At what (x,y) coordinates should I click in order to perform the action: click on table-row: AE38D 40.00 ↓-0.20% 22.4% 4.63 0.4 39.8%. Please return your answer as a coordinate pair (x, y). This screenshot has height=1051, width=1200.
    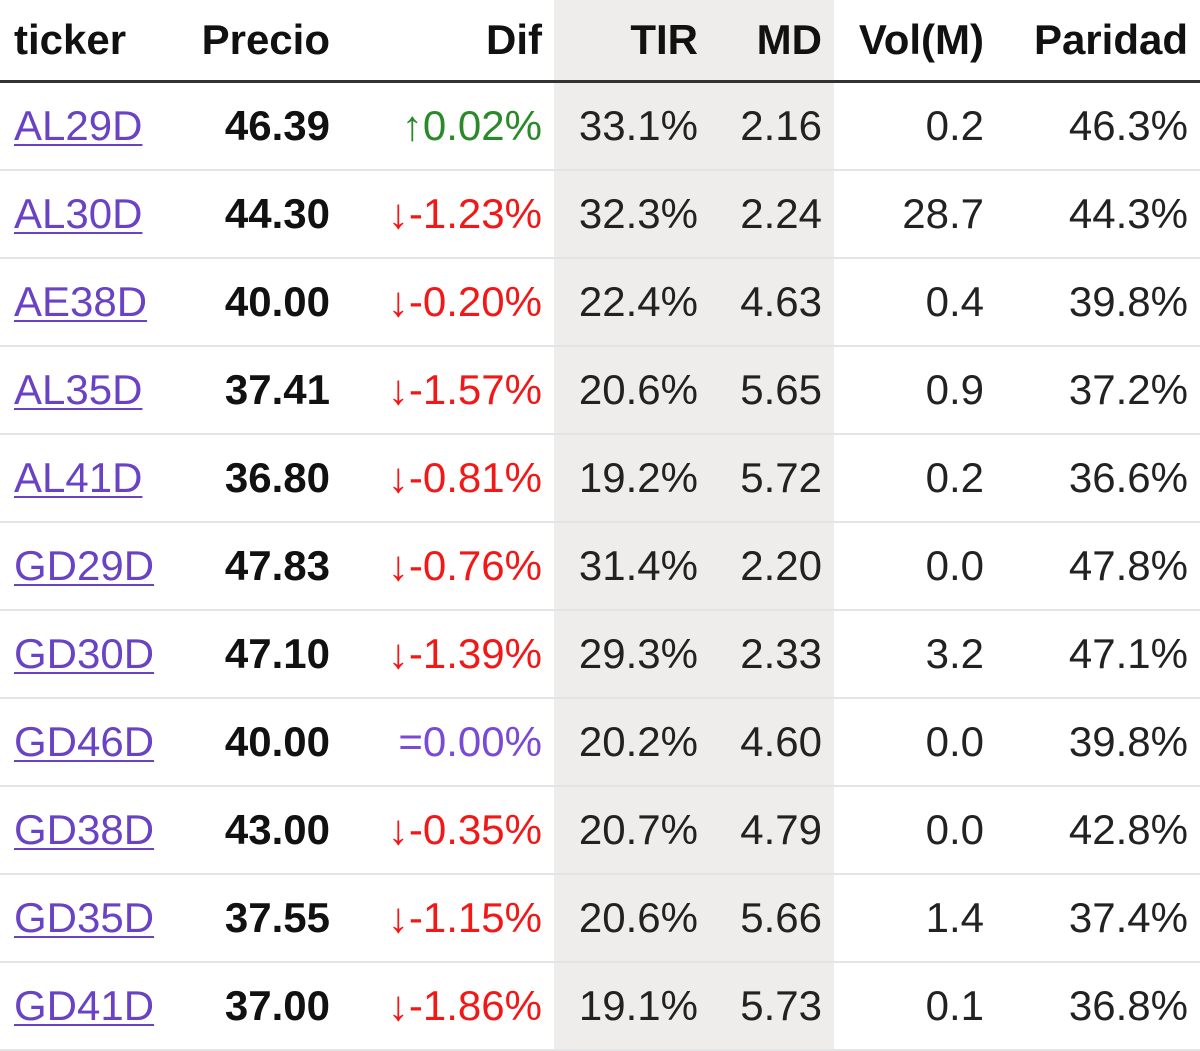
    Looking at the image, I should click on (600, 302).